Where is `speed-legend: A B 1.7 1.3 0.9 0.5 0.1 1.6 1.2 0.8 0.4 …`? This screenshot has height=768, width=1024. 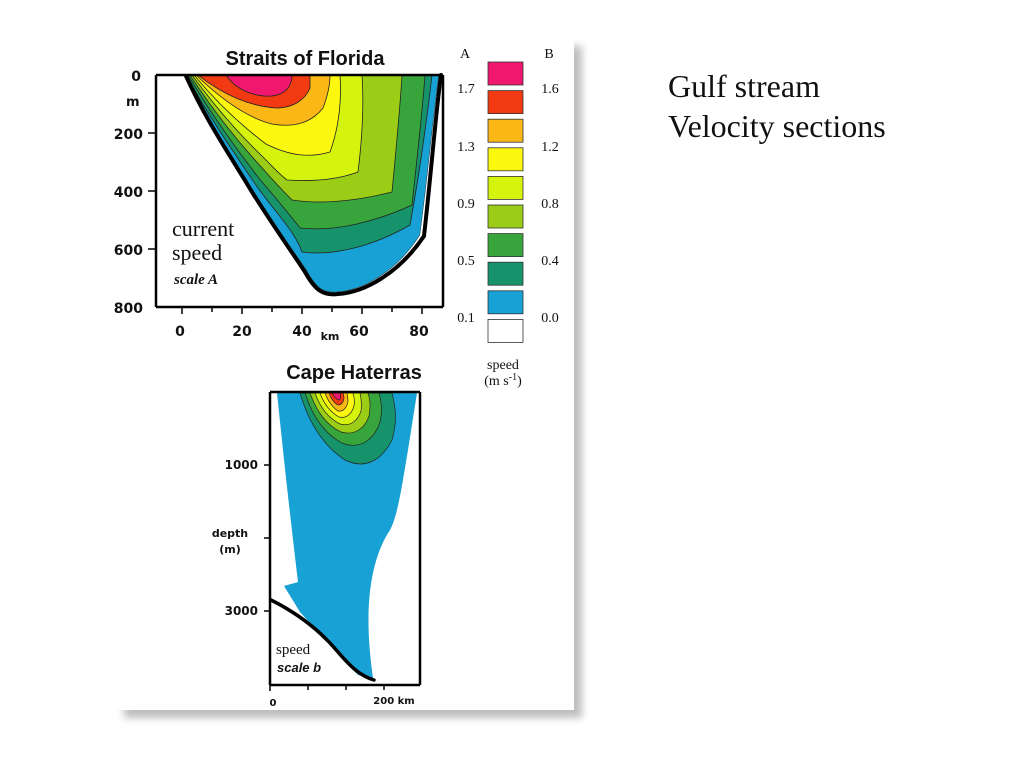 speed-legend: A B 1.7 1.3 0.9 0.5 0.1 1.6 1.2 0.8 0.4 … is located at coordinates (508, 218).